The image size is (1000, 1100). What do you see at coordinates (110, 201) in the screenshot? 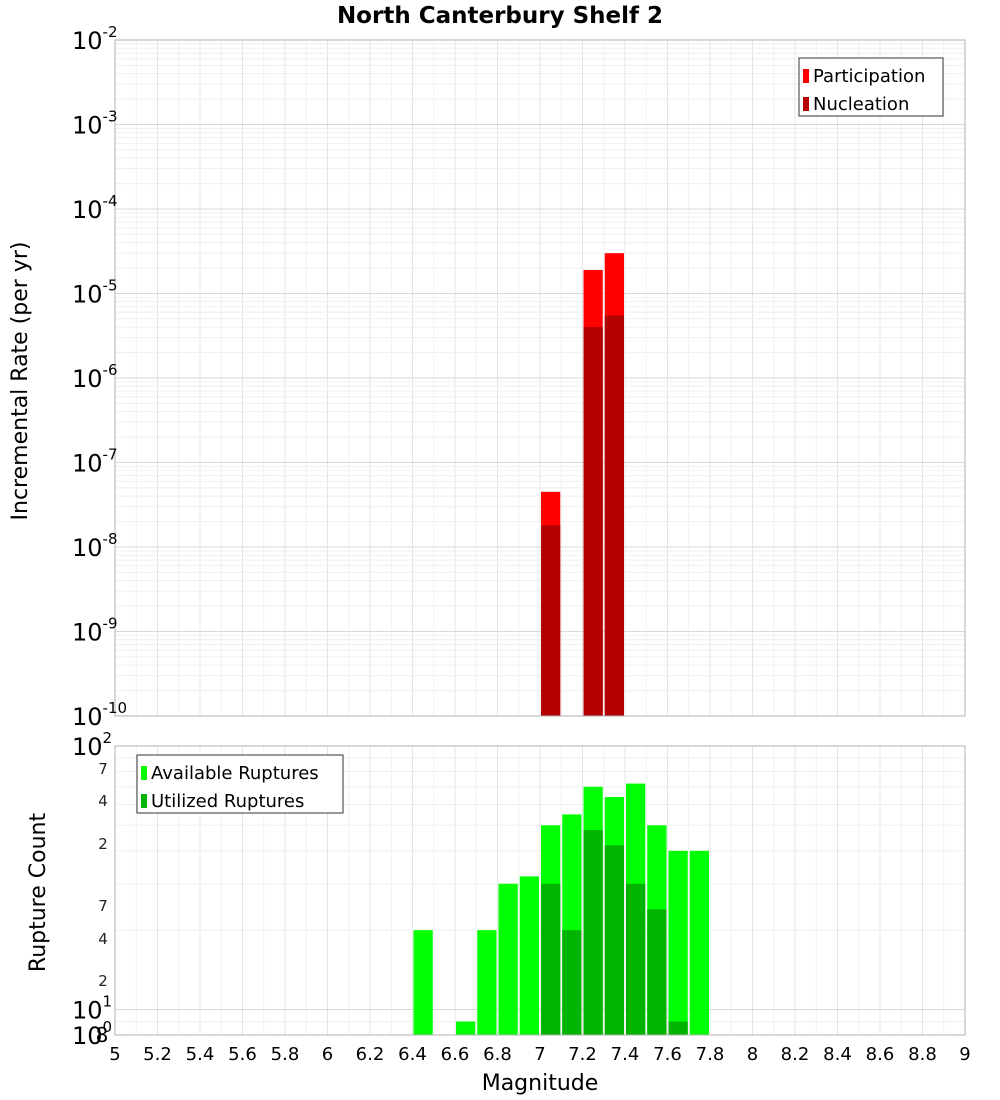
I see `y-tick-exponent: -4` at bounding box center [110, 201].